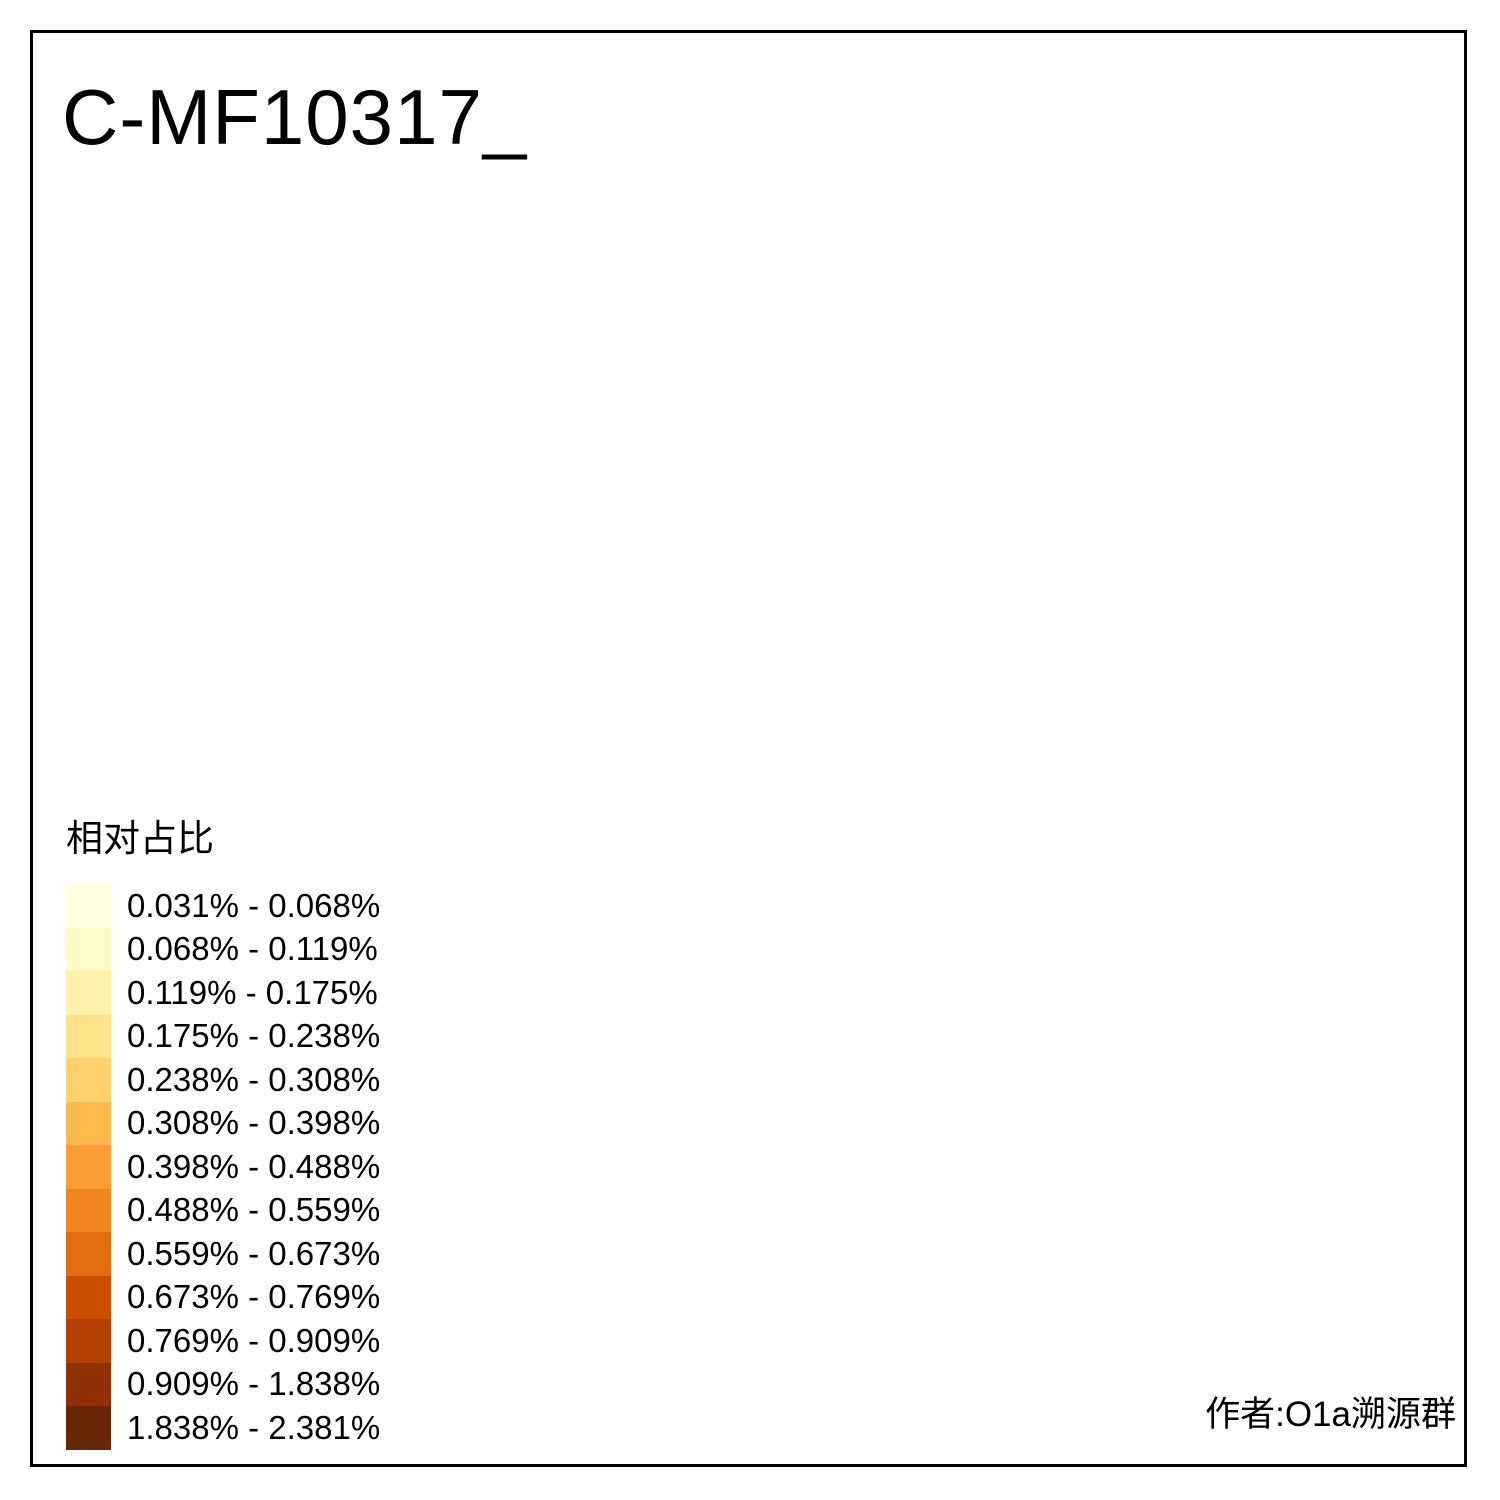 The width and height of the screenshot is (1500, 1500). I want to click on legend-row: 0.673% - 0.769%, so click(223, 1297).